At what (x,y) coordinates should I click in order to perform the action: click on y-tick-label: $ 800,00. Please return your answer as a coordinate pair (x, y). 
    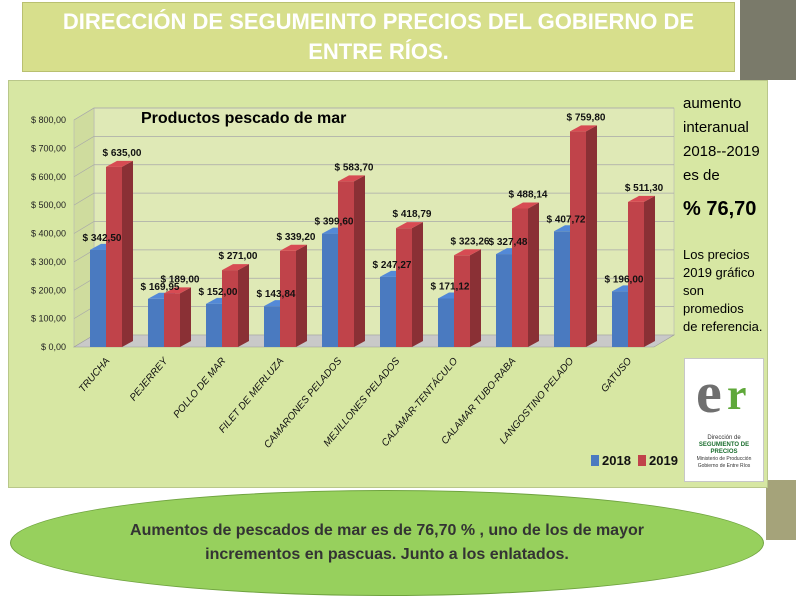
    Looking at the image, I should click on (48, 120).